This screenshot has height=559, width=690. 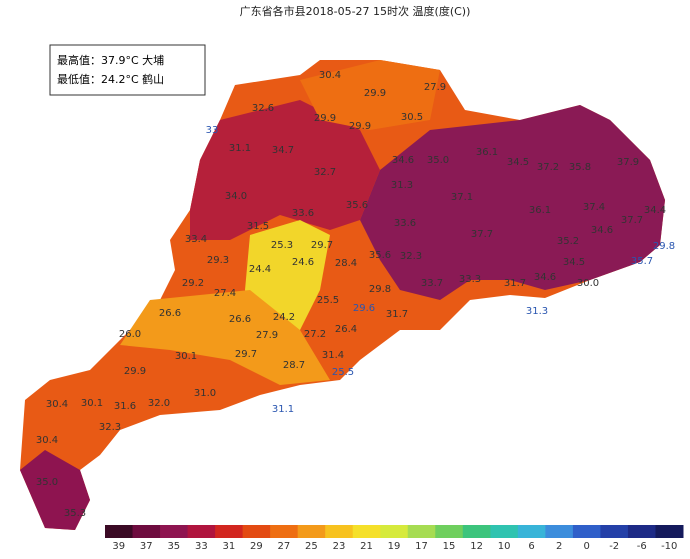 What do you see at coordinates (470, 279) in the screenshot?
I see `station-temp: 33.3` at bounding box center [470, 279].